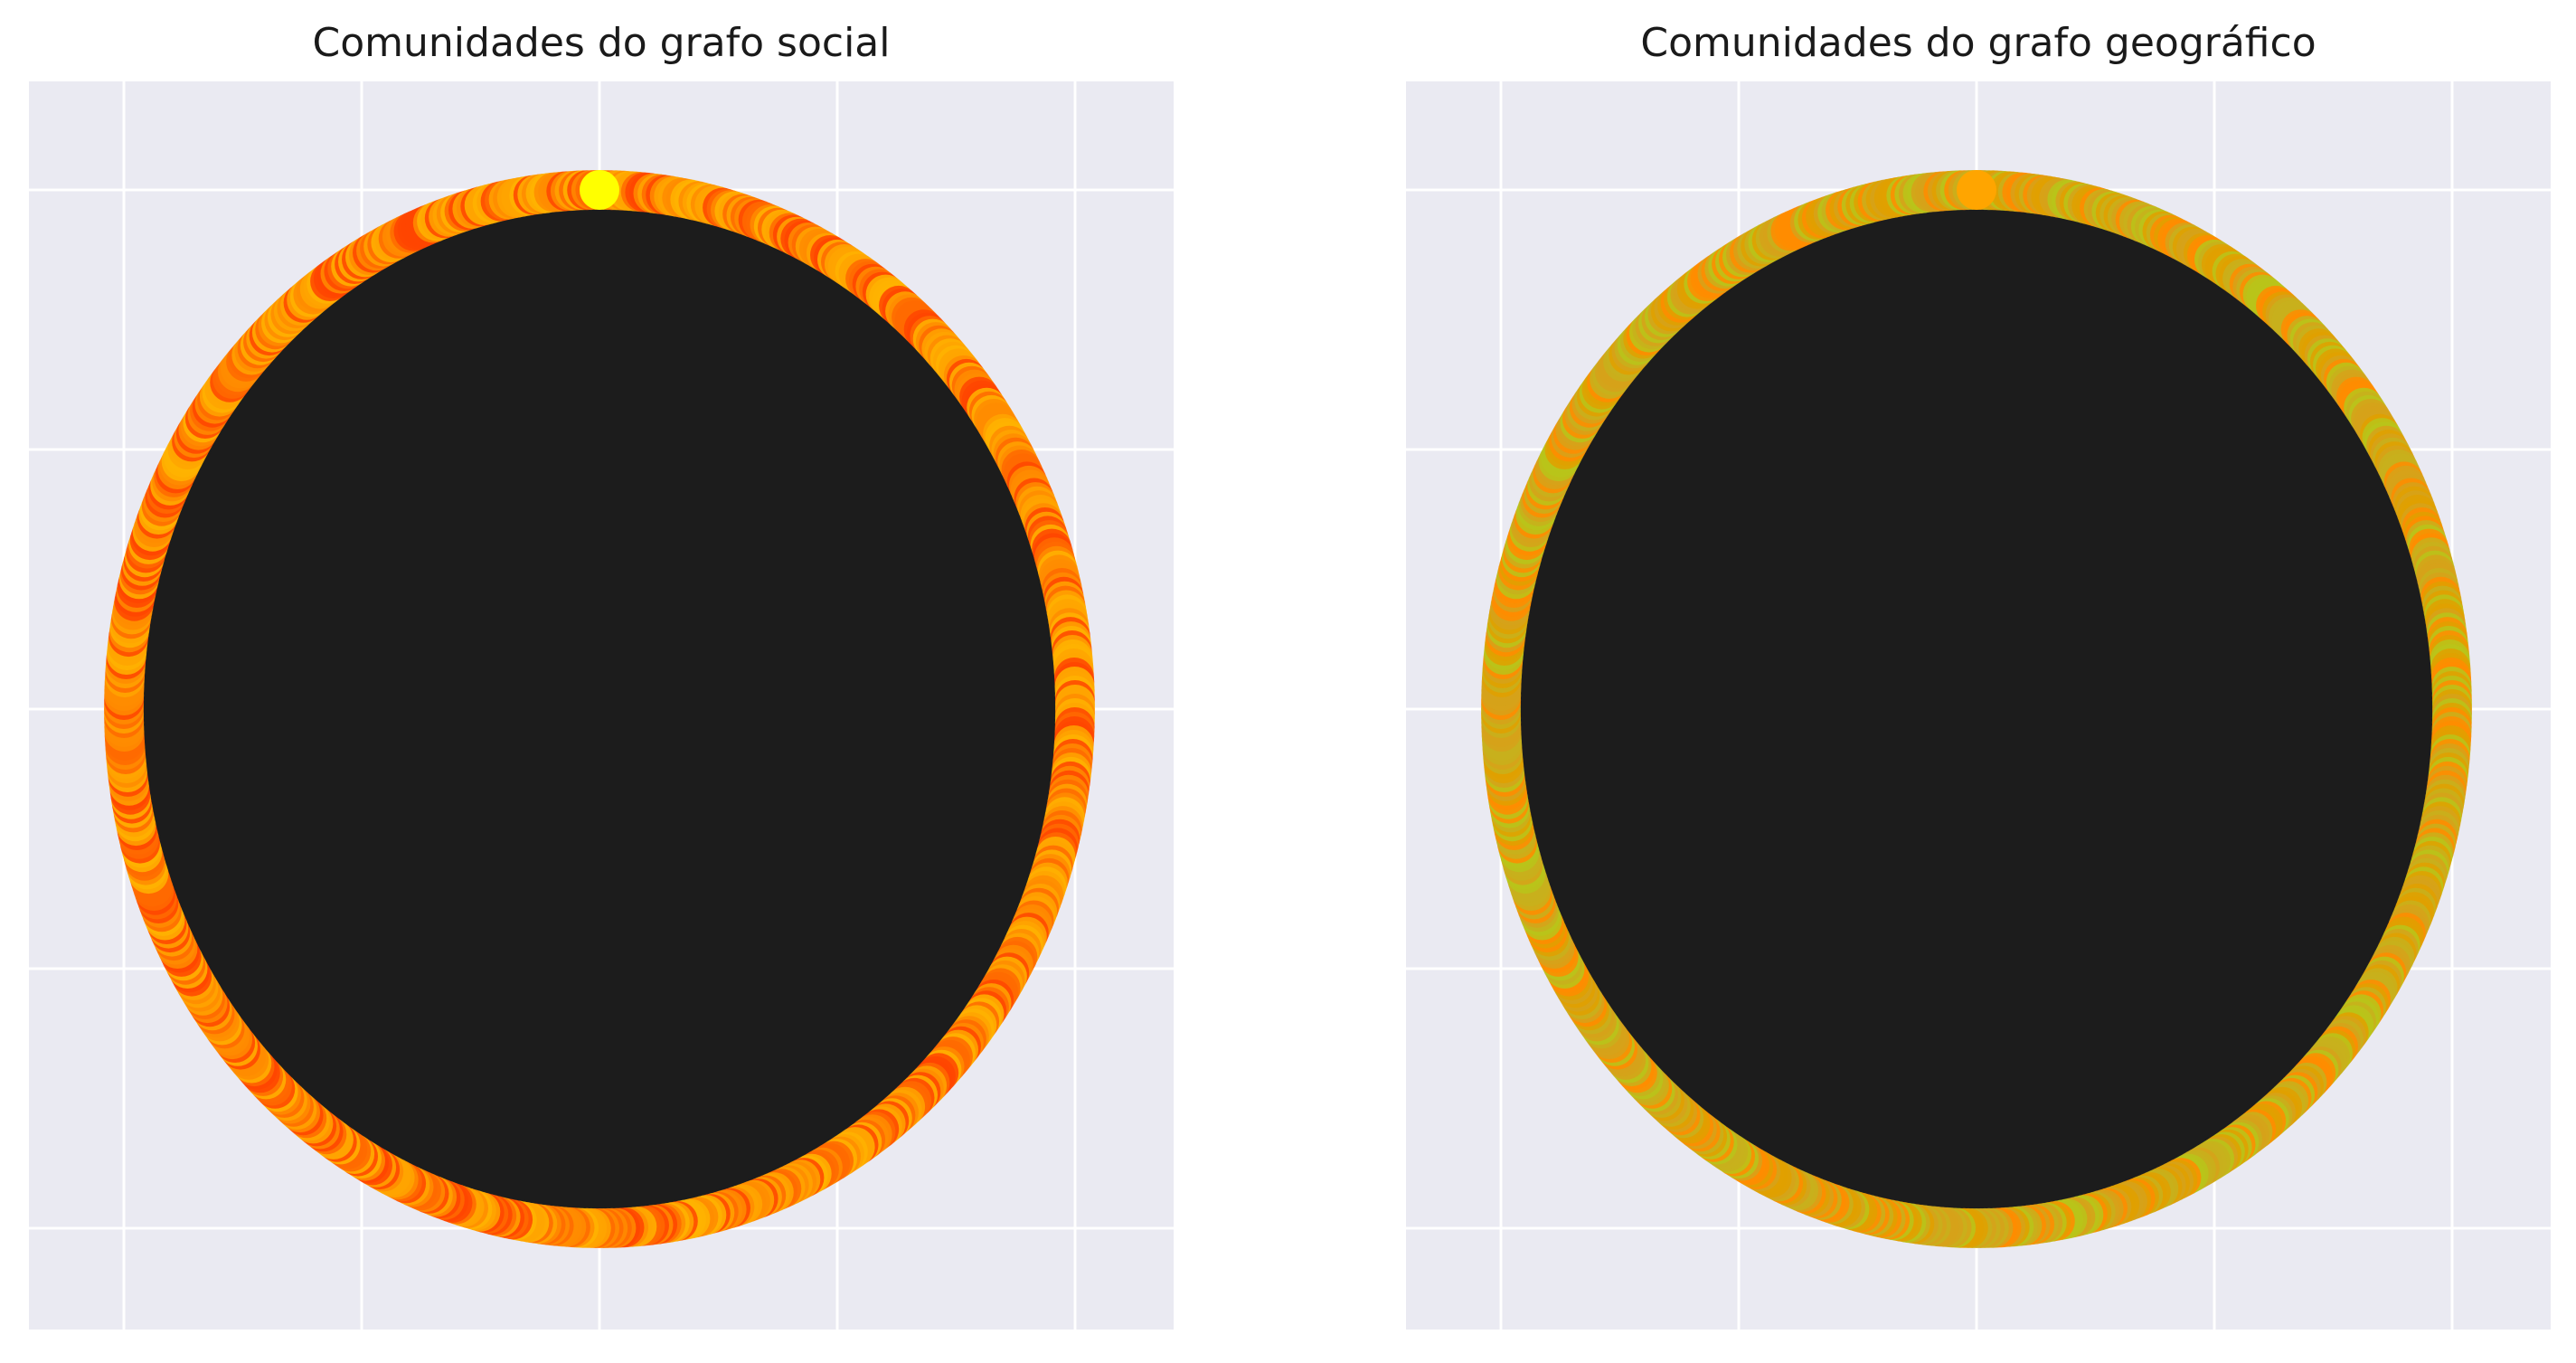 This screenshot has height=1363, width=2576. What do you see at coordinates (601, 43) in the screenshot?
I see `chart-title-social: Comunidades do grafo social` at bounding box center [601, 43].